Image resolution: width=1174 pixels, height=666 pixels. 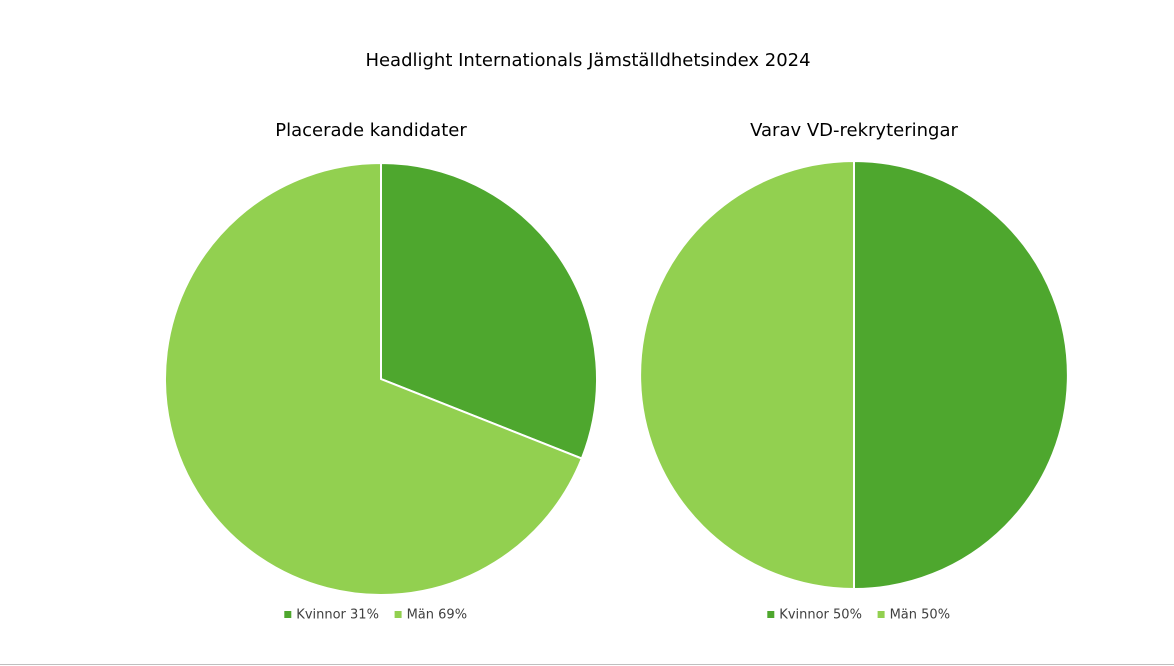 What do you see at coordinates (854, 130) in the screenshot?
I see `chart-subtitle: Varav VD-rekryteringar` at bounding box center [854, 130].